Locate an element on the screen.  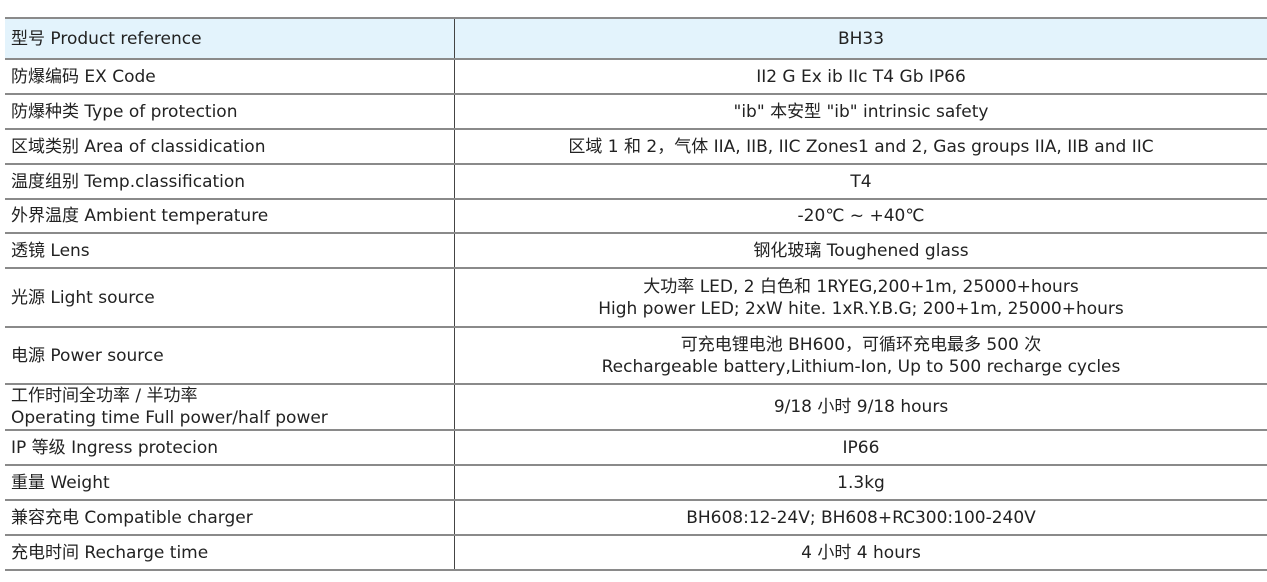
spec-label: 光源 Light source is located at coordinates (230, 297).